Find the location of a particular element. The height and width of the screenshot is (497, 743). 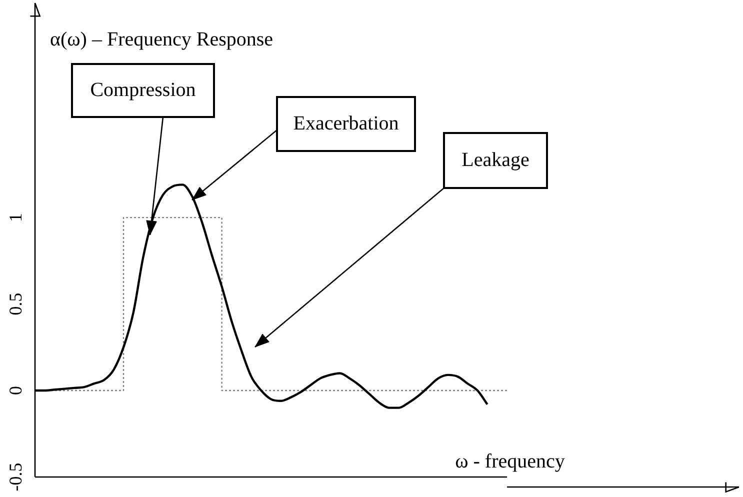

y-axis-title: α(ω) – Frequency Response is located at coordinates (162, 39).